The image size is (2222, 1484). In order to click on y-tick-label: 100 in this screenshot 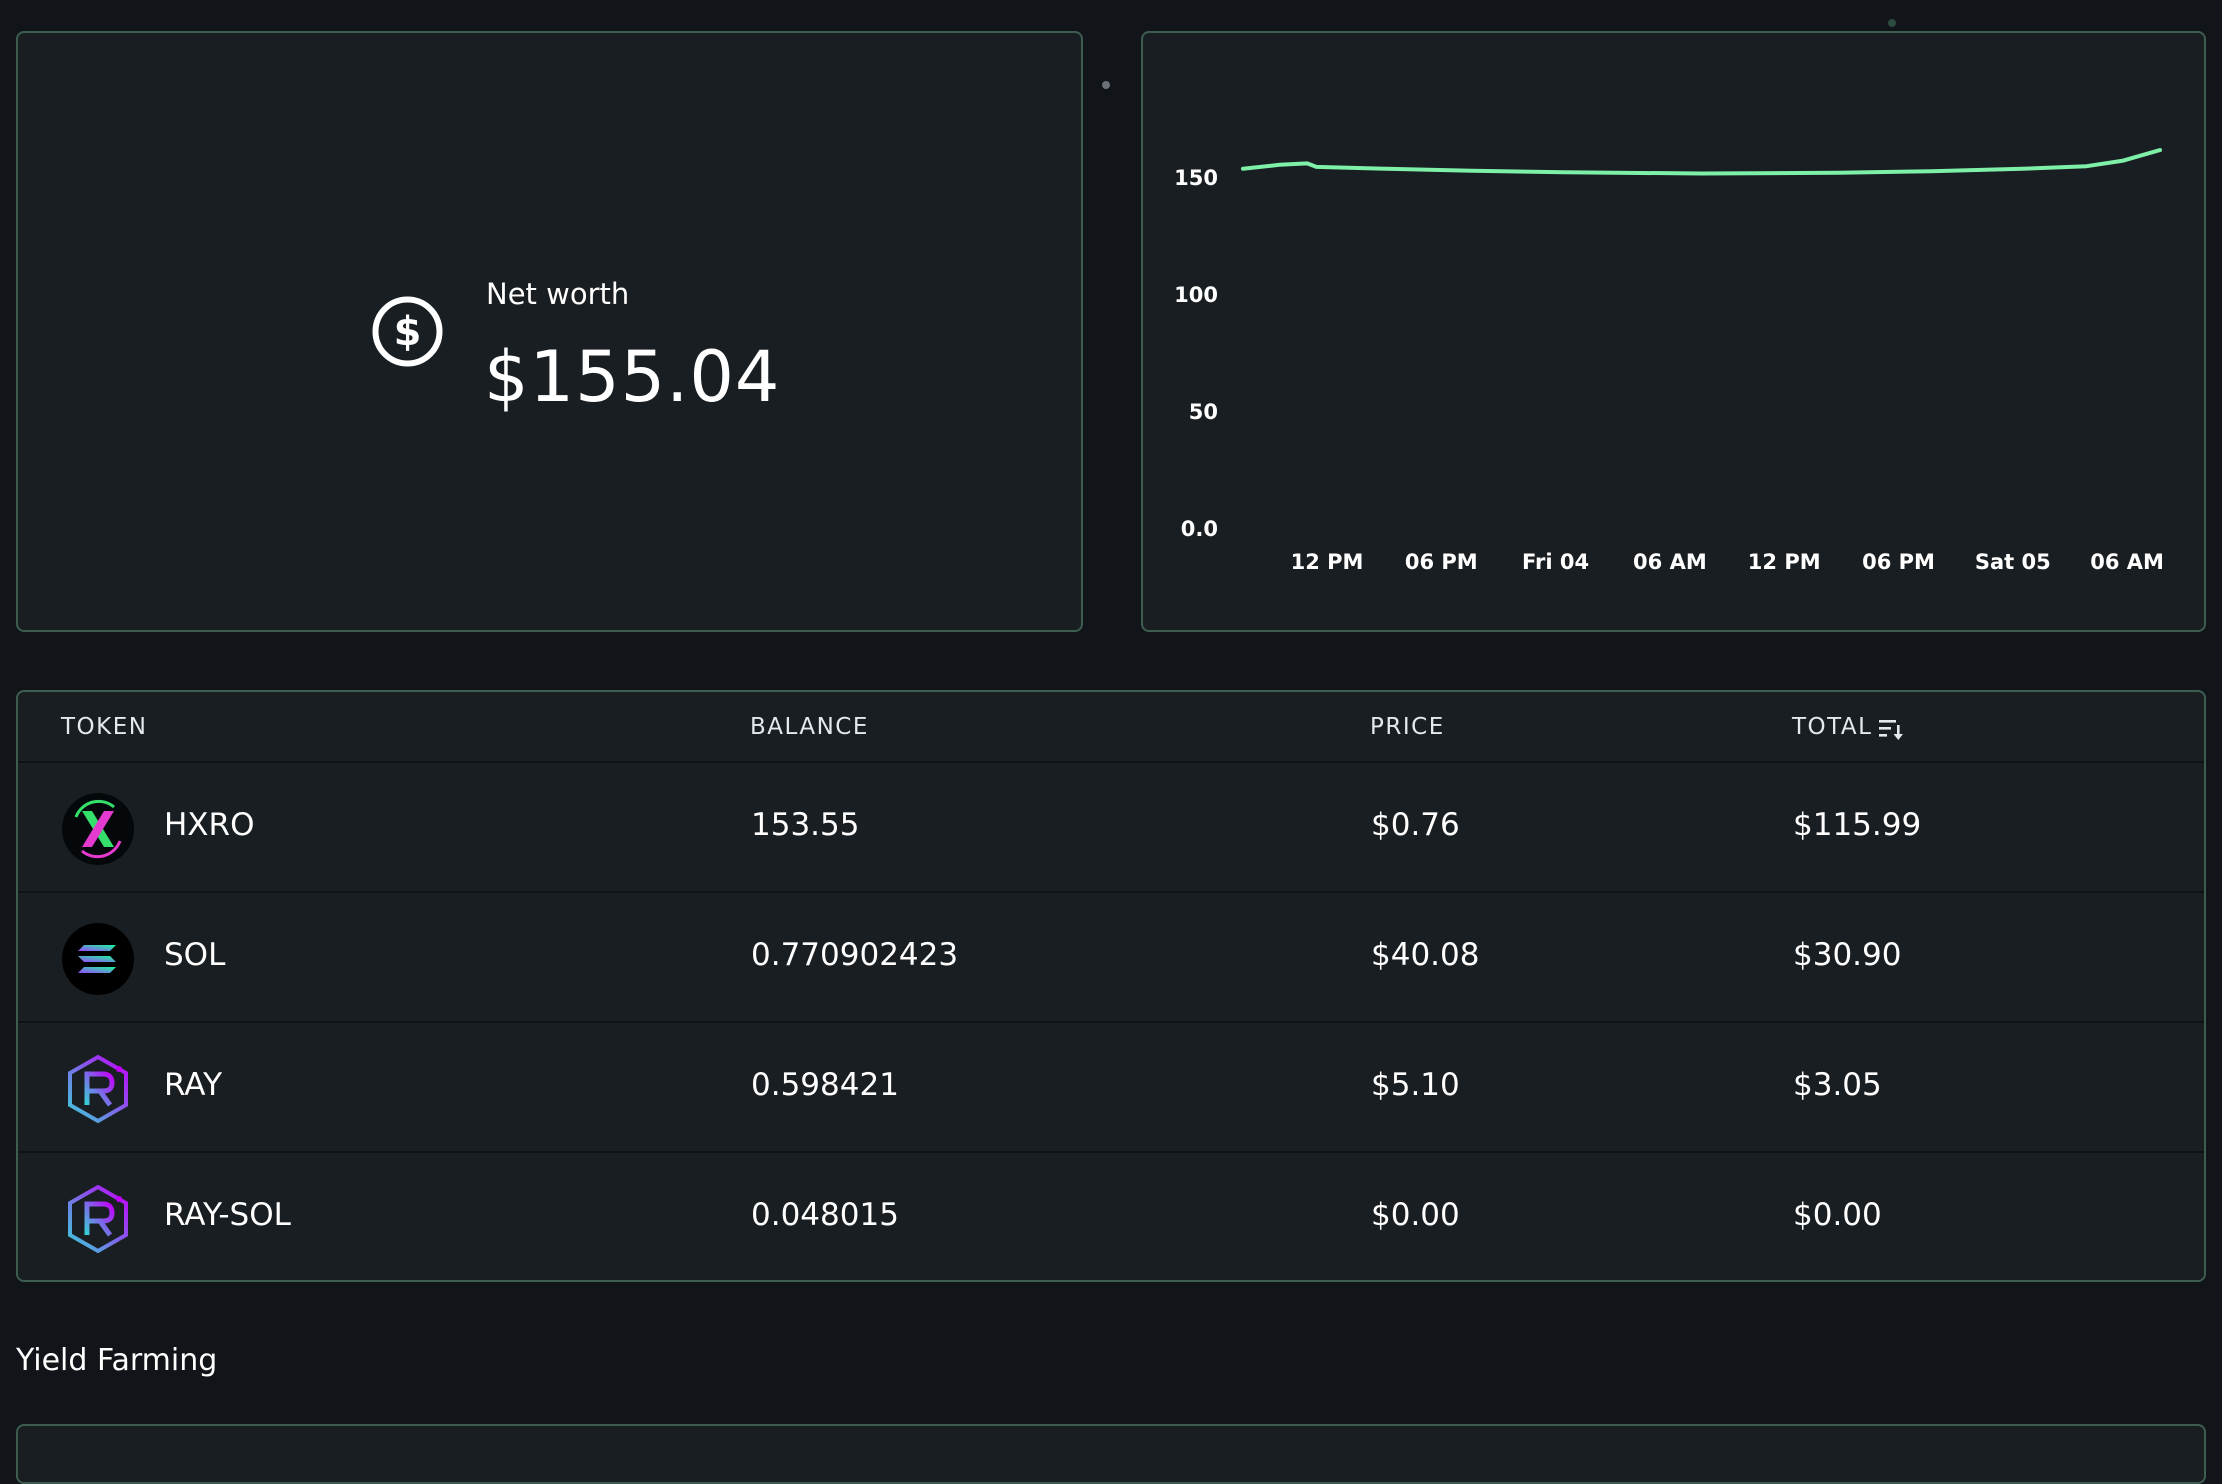, I will do `click(1196, 295)`.